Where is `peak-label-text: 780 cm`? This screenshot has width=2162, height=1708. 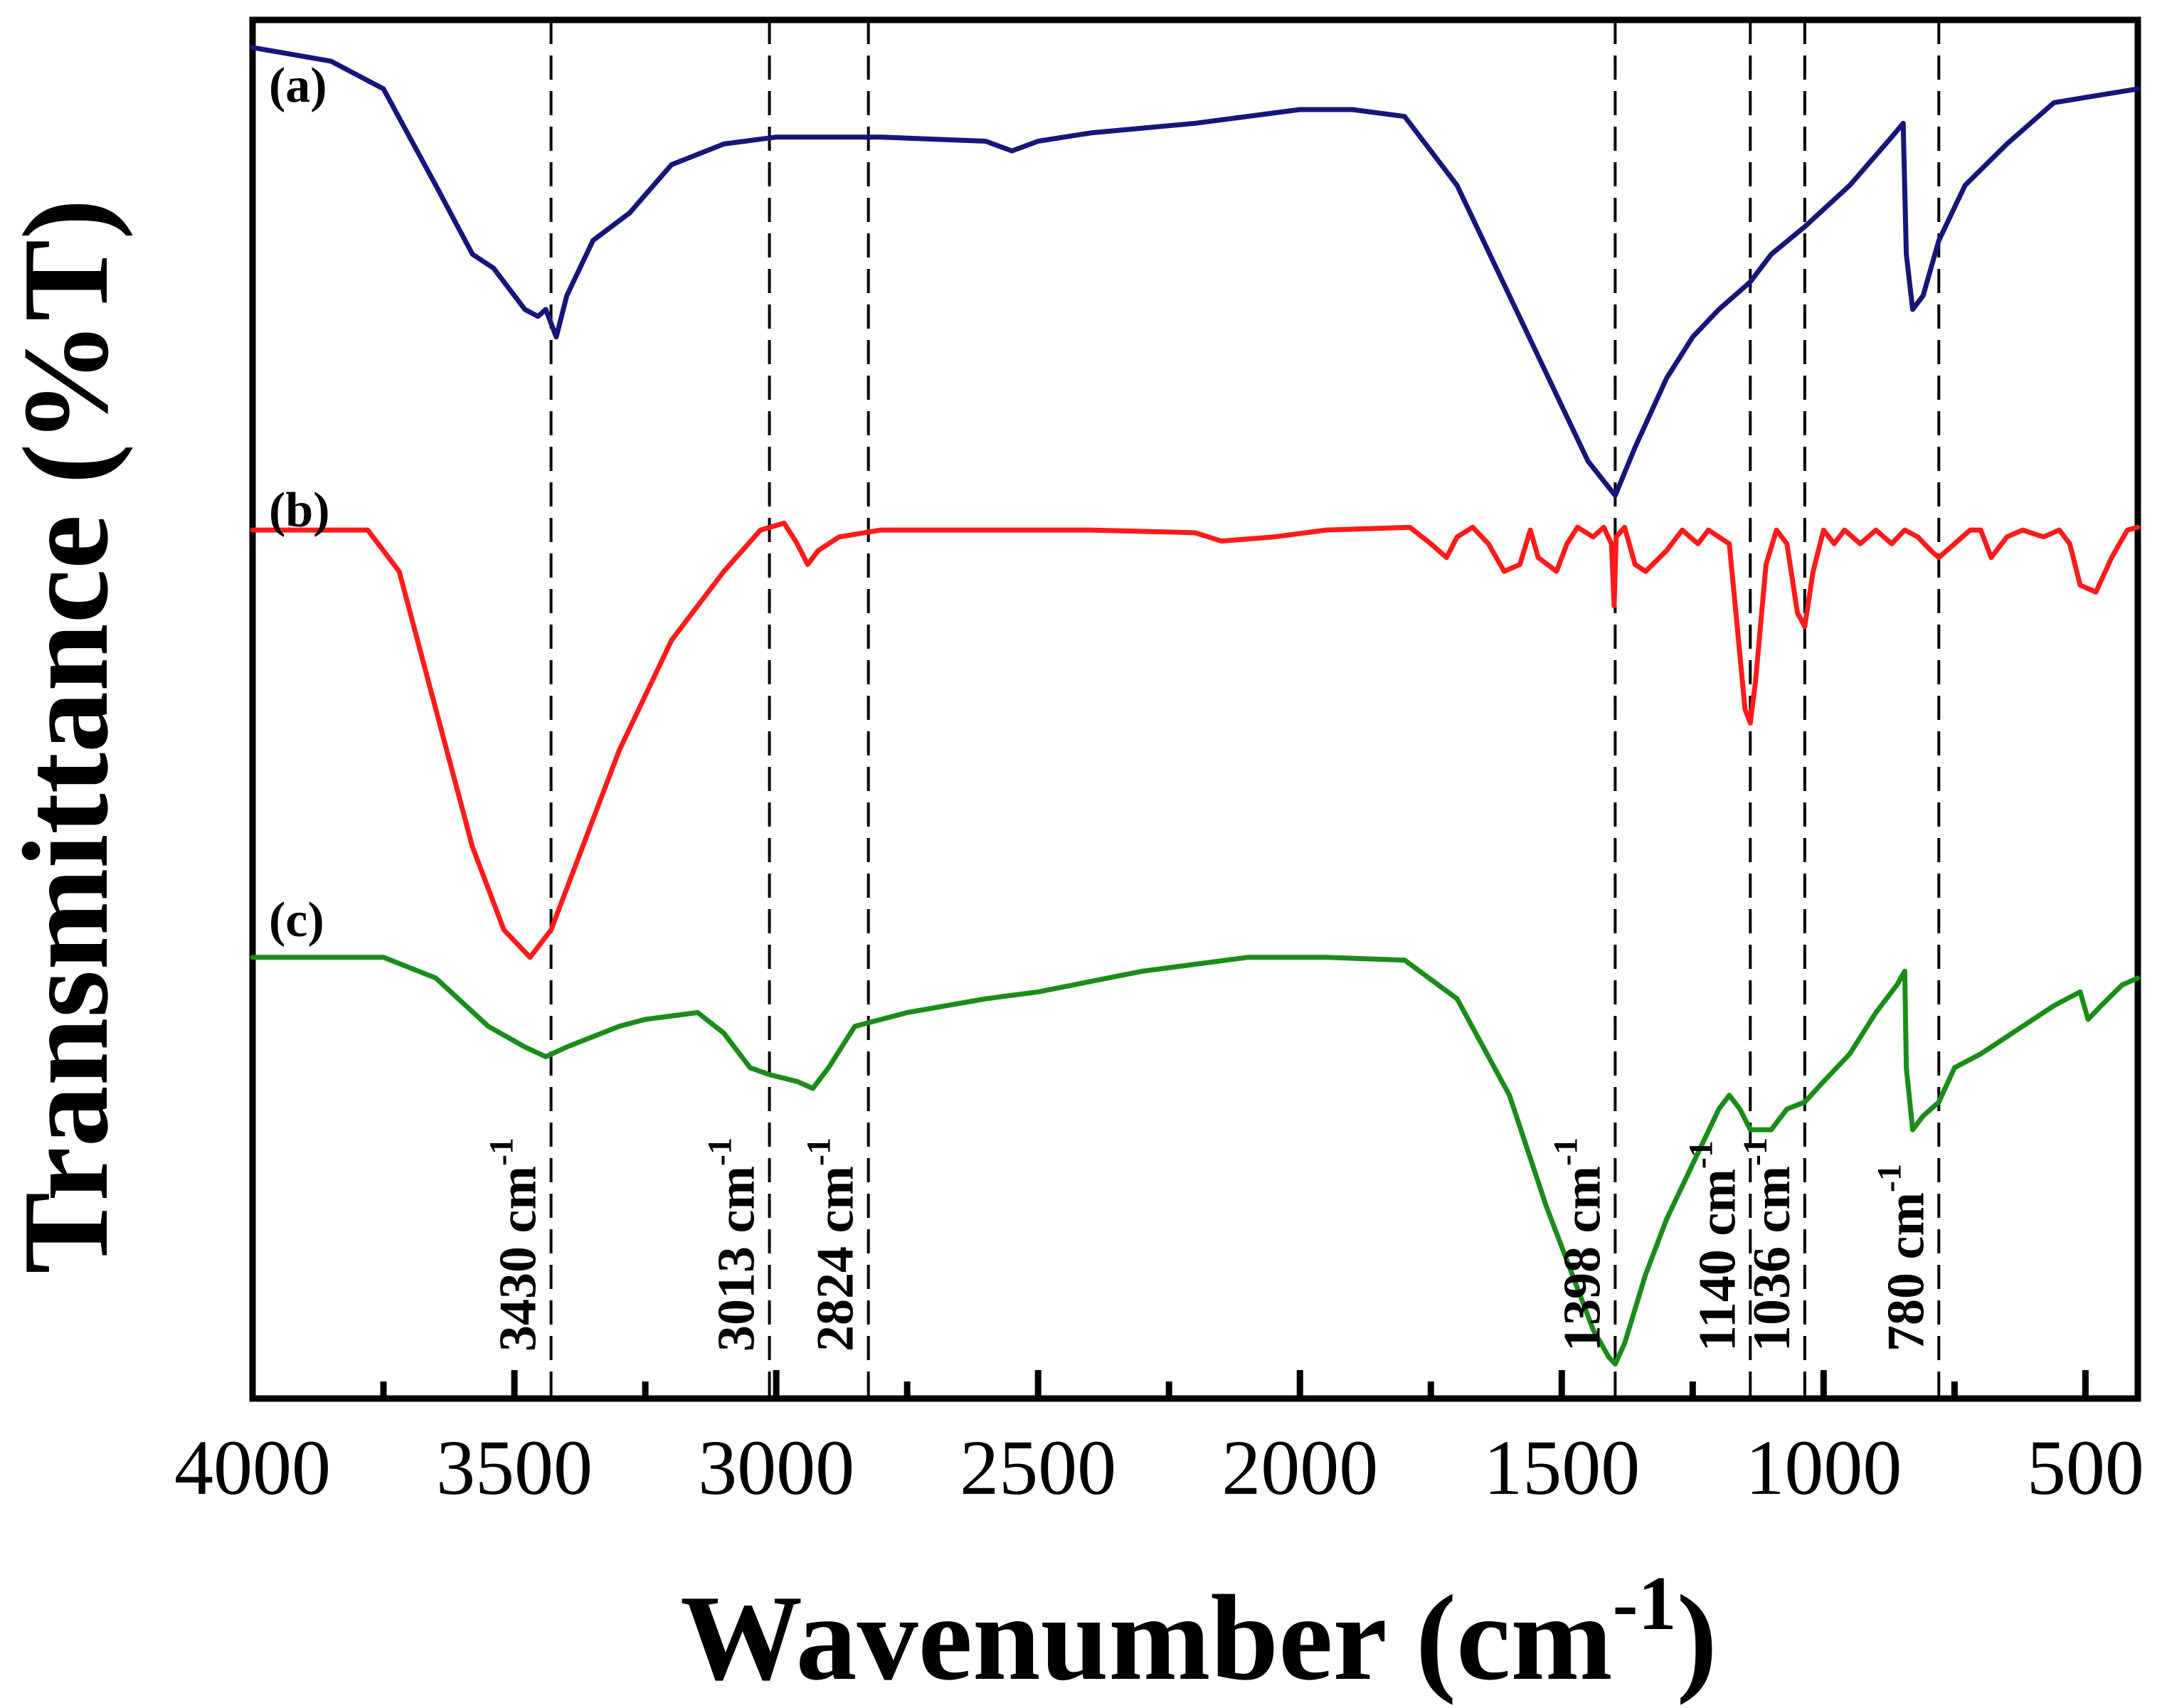
peak-label-text: 780 cm is located at coordinates (1906, 1272).